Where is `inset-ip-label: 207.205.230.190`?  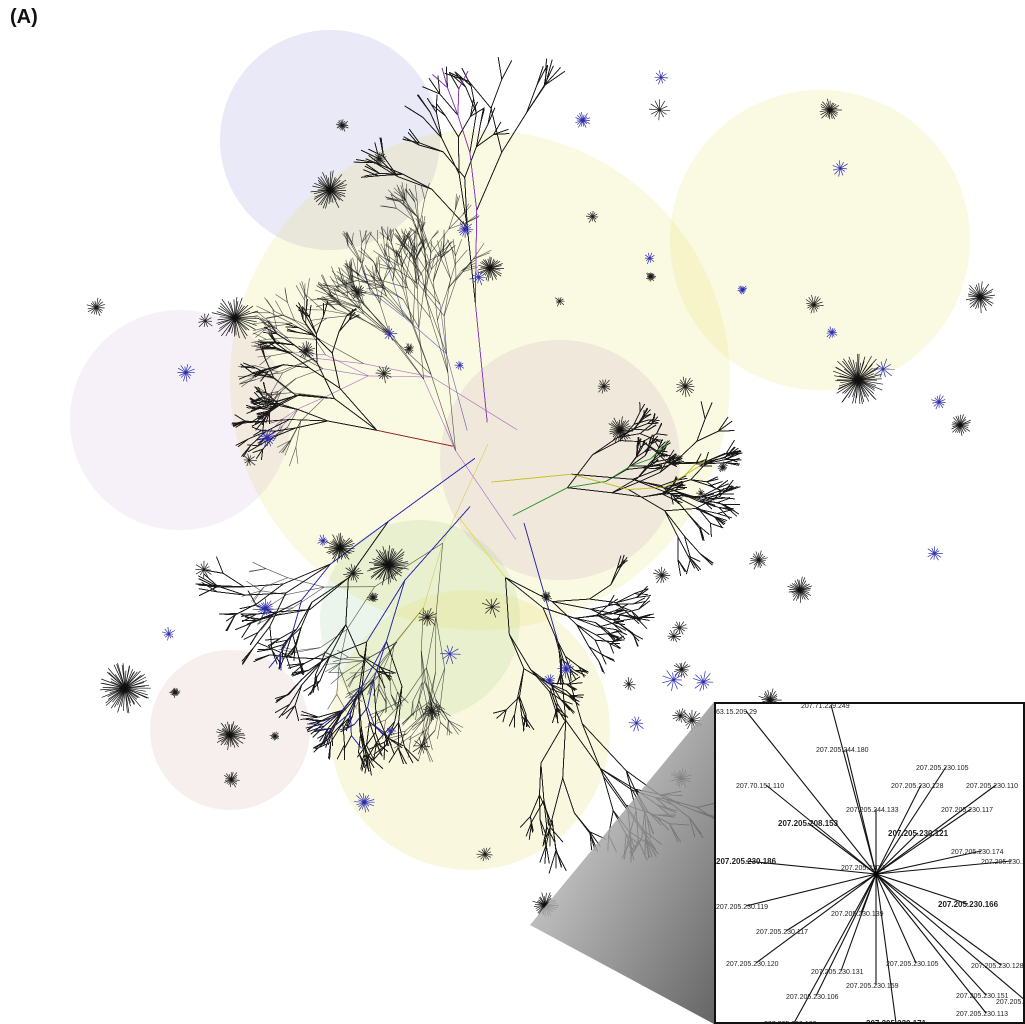
inset-ip-label: 207.205.230.190 is located at coordinates (1003, 862).